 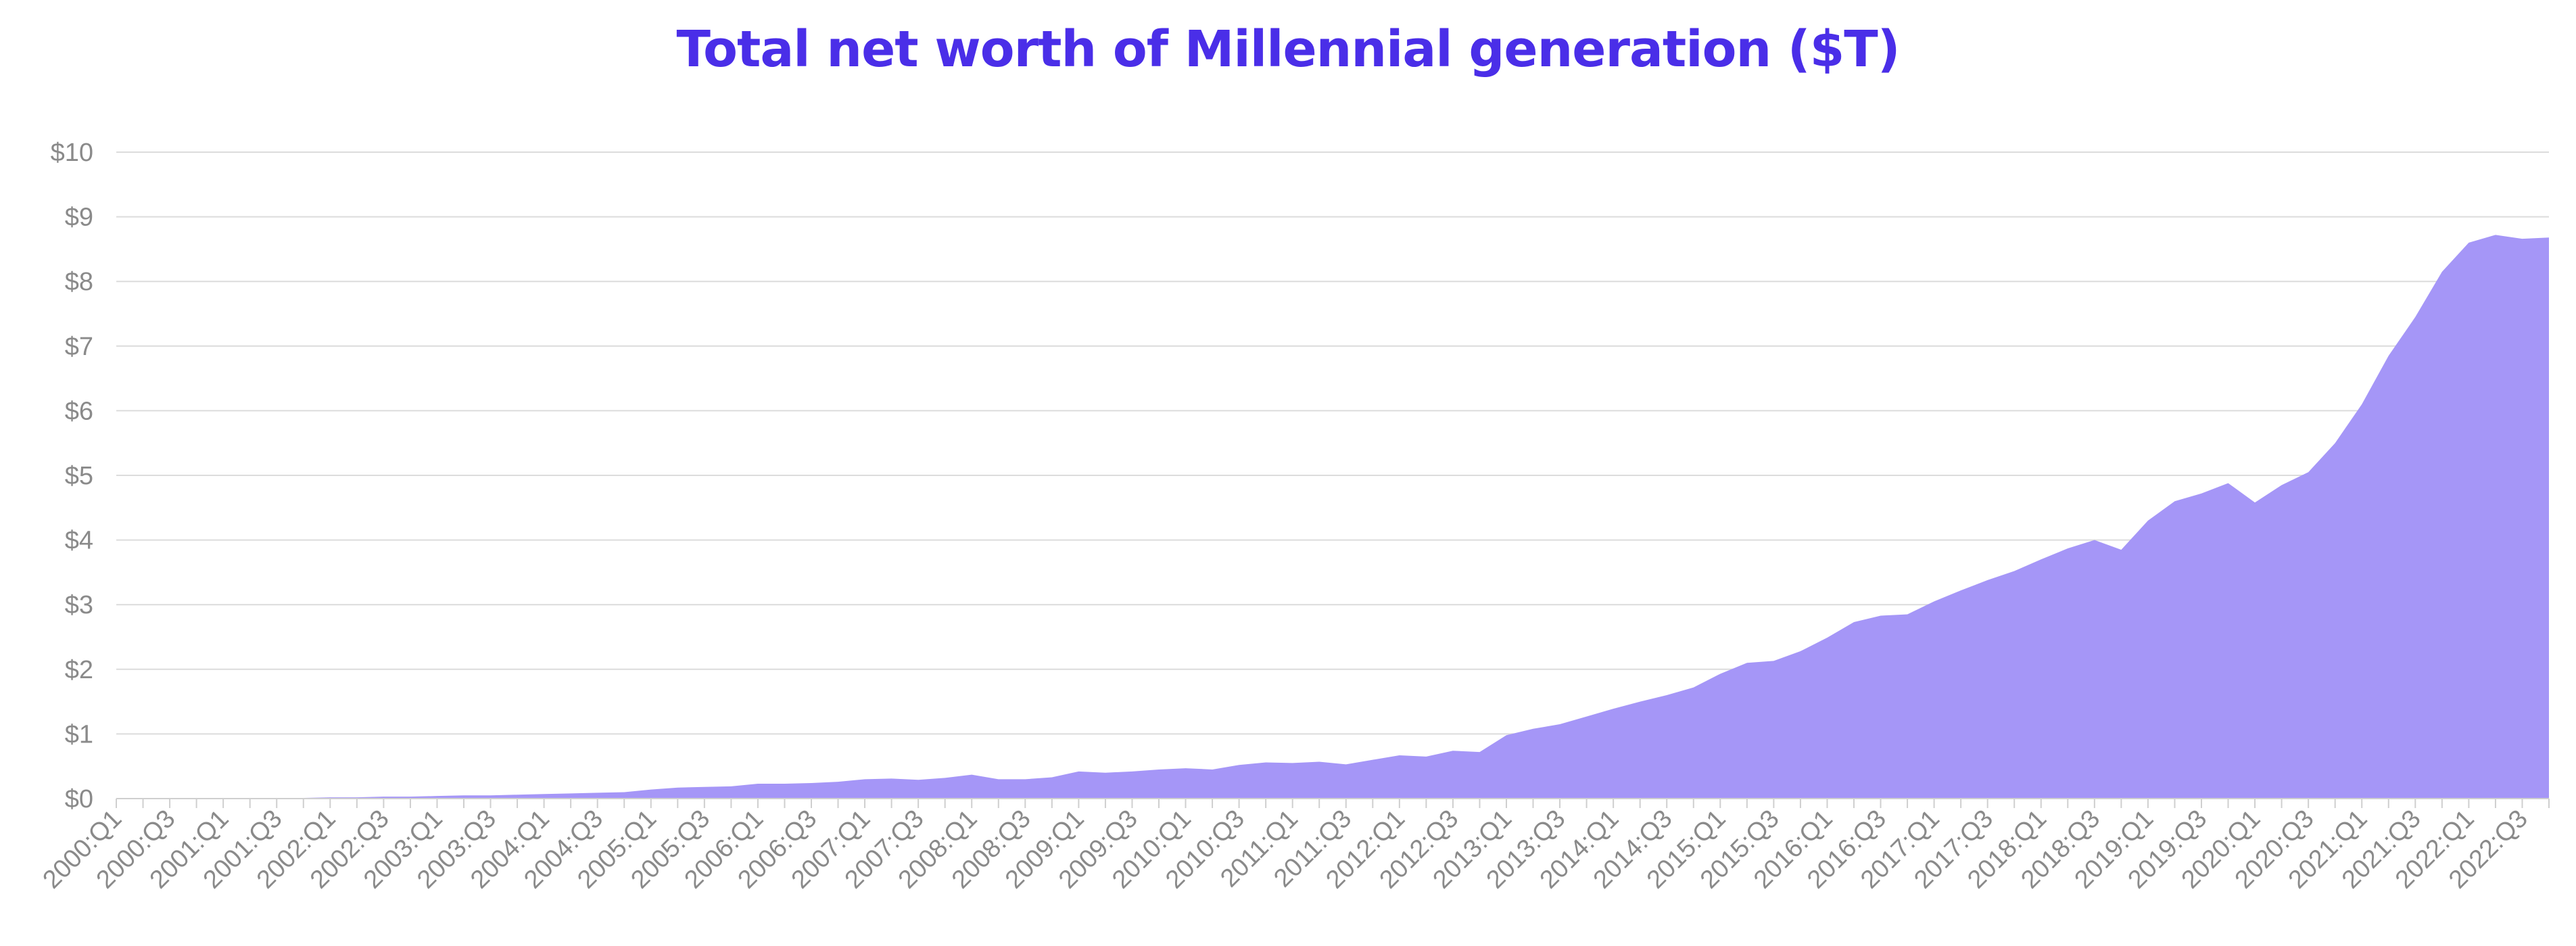 I want to click on y-tick-label: $10, so click(x=72, y=153).